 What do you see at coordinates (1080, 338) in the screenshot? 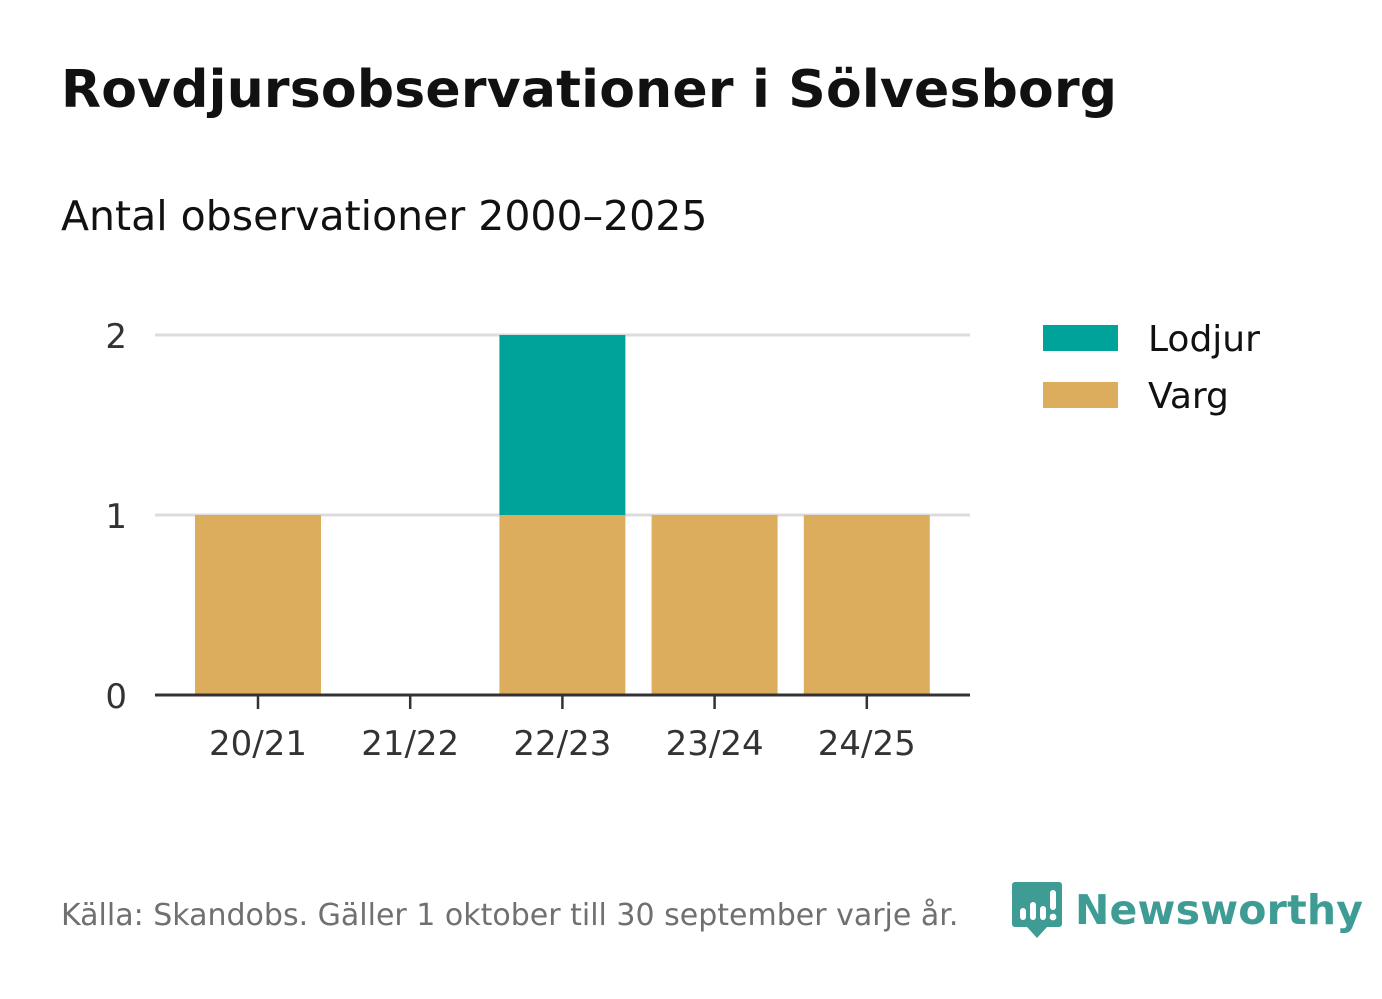
I see `legend-swatch-lodjur` at bounding box center [1080, 338].